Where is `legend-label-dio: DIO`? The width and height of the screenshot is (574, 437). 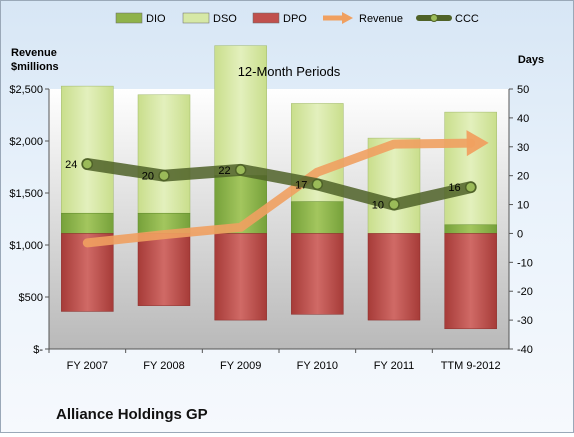 legend-label-dio: DIO is located at coordinates (156, 19).